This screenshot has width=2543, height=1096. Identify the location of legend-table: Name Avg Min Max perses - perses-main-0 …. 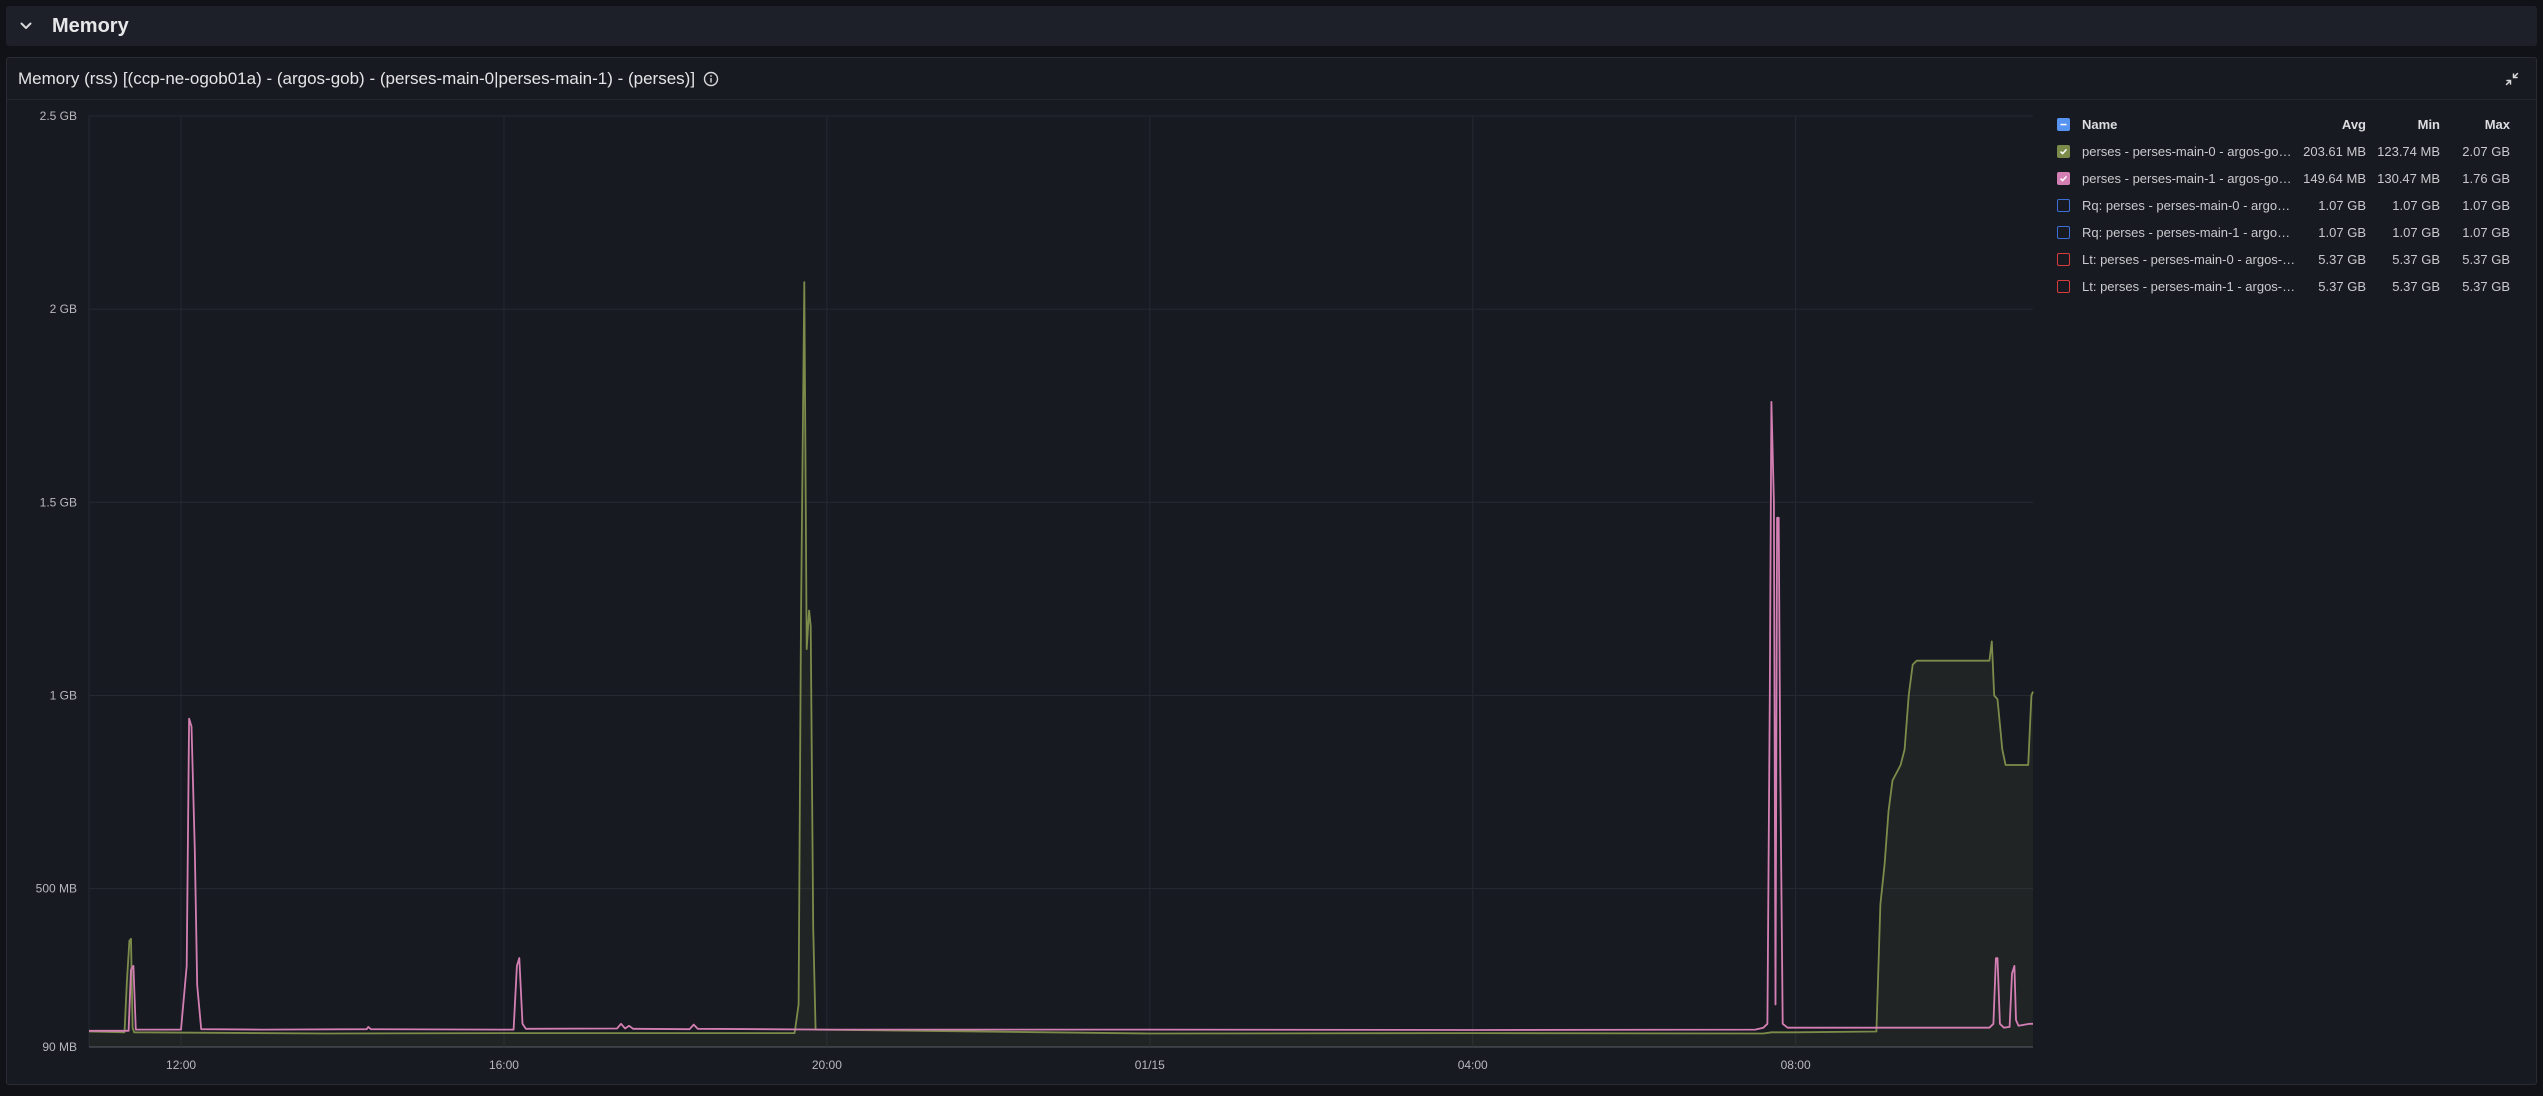
(2285, 205).